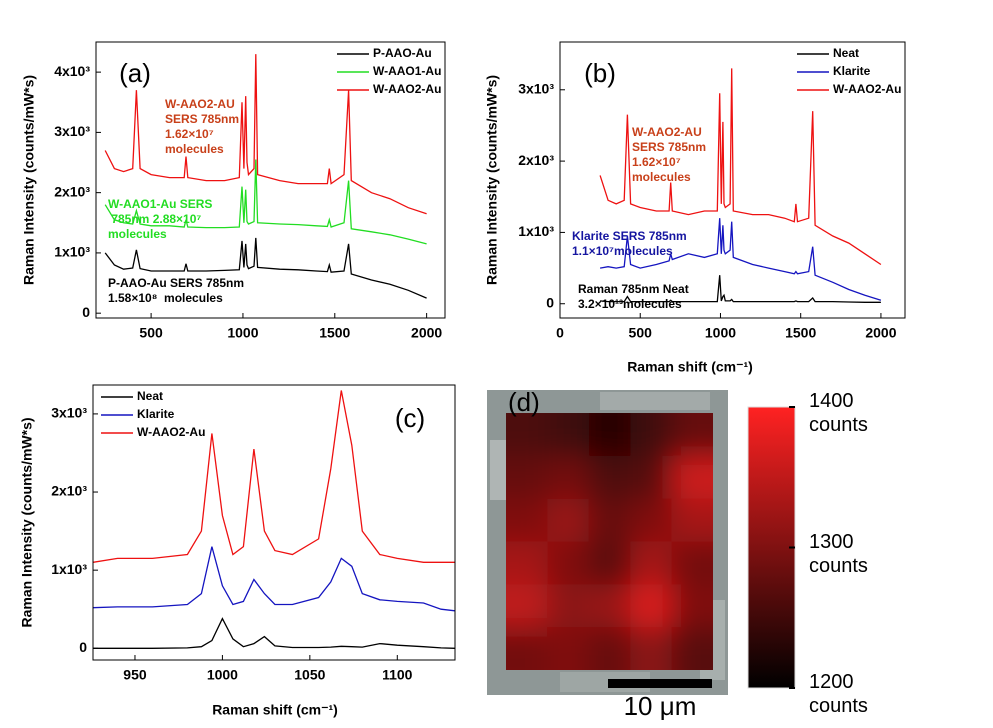  I want to click on annotation: SERS 785nm, so click(202, 119).